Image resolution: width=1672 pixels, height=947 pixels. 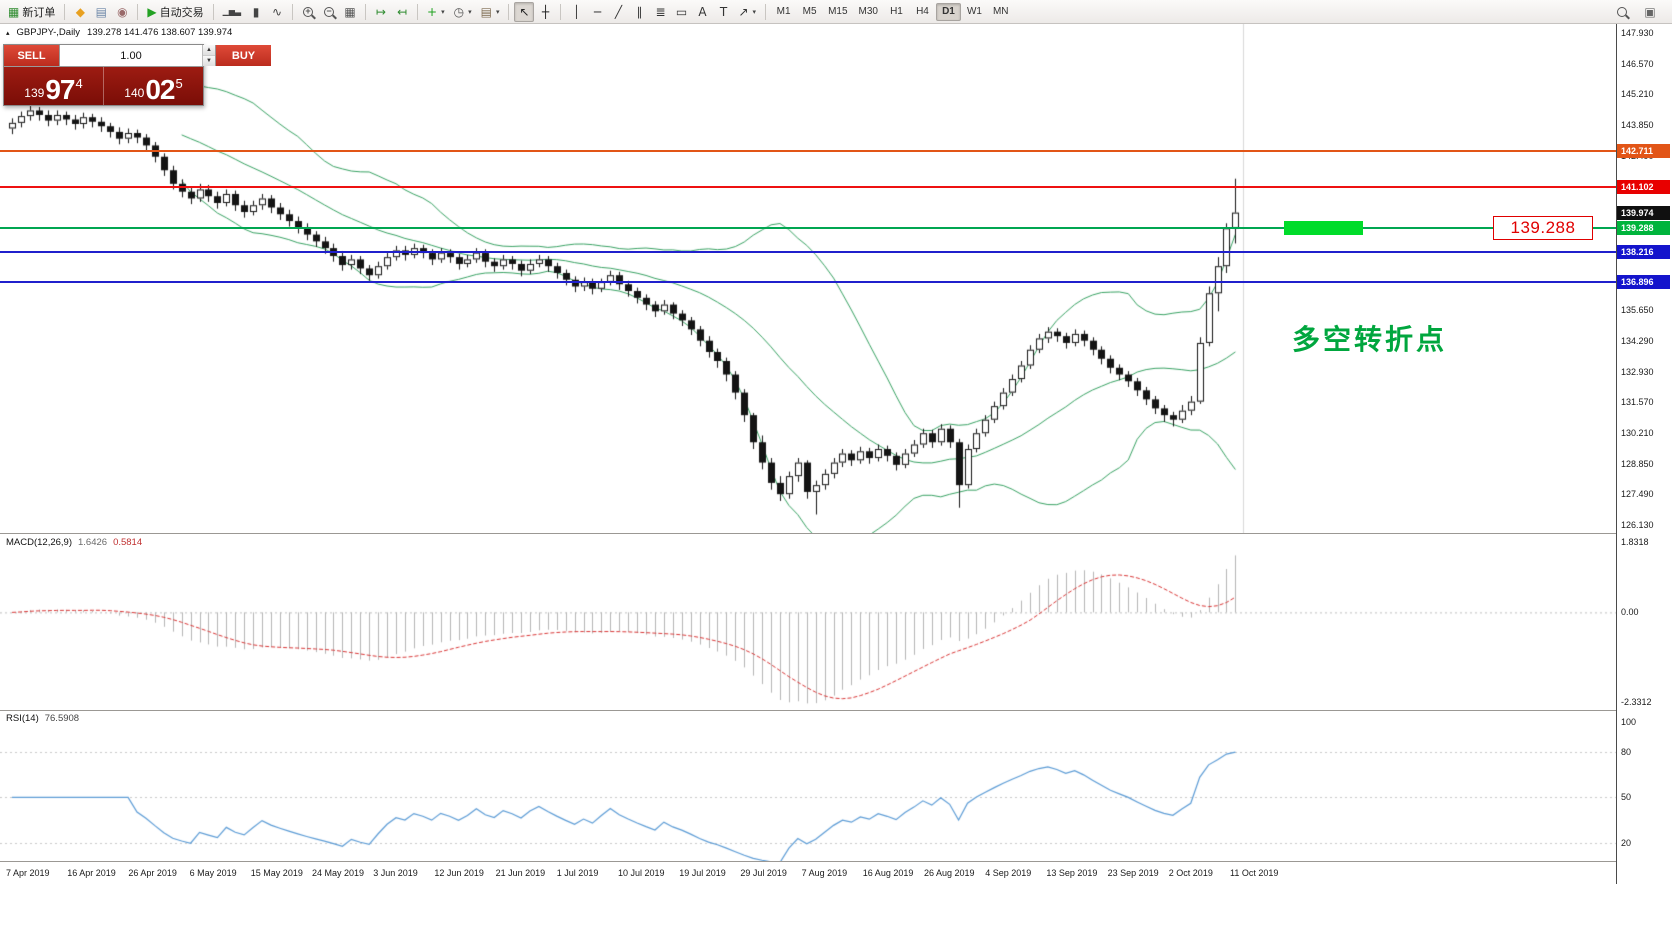 What do you see at coordinates (974, 11) in the screenshot?
I see `timeframe-w1-button: W1` at bounding box center [974, 11].